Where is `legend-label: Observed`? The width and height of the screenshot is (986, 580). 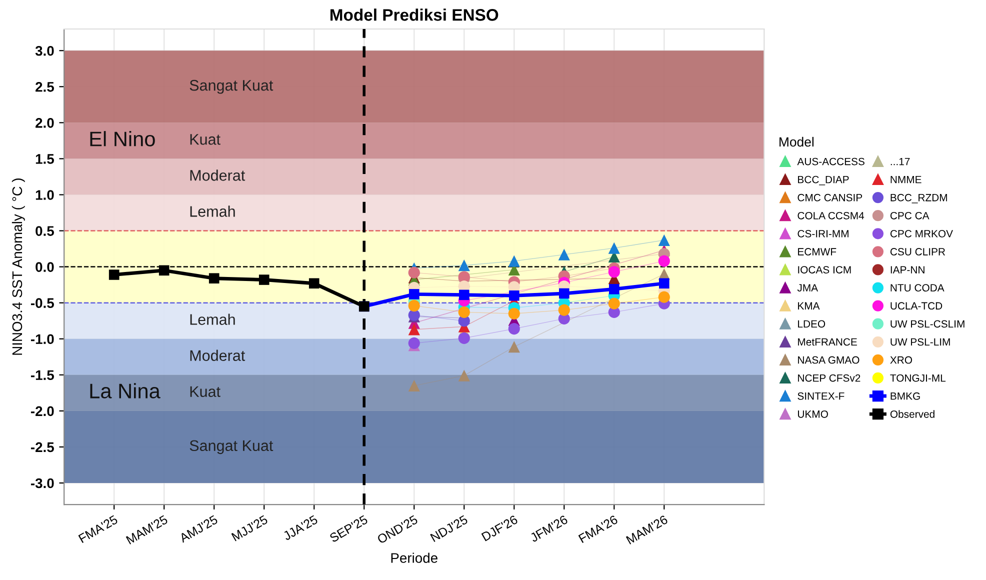
legend-label: Observed is located at coordinates (912, 414).